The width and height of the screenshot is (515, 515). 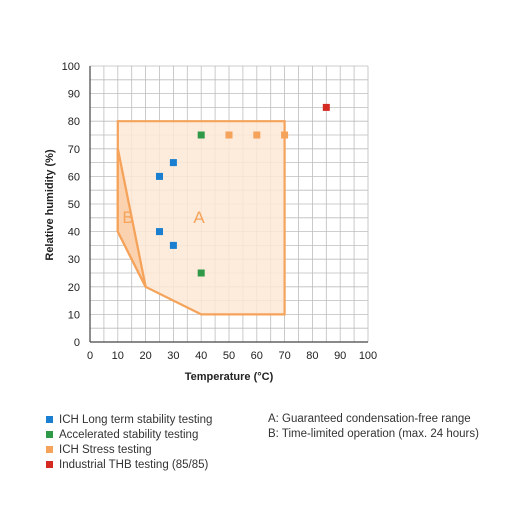 I want to click on x-tick-label: 100, so click(x=368, y=356).